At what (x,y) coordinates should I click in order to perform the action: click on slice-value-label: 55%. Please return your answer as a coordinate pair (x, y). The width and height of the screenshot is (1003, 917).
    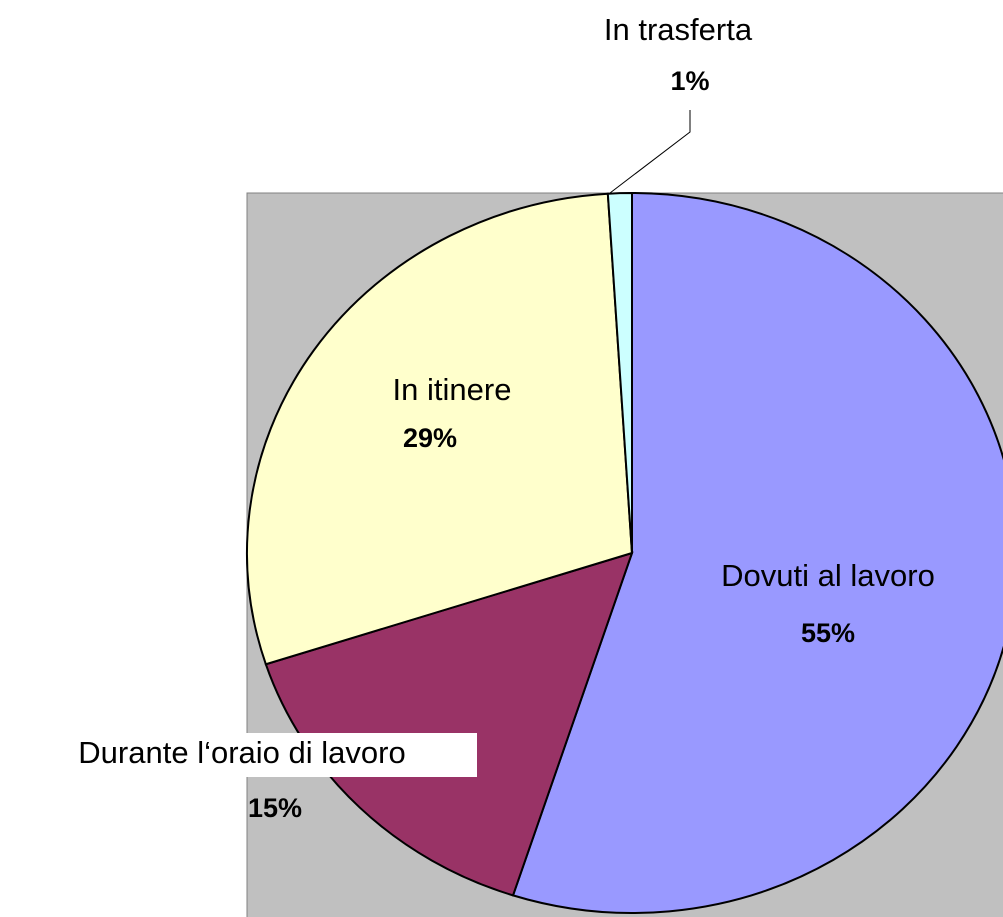
    Looking at the image, I should click on (828, 633).